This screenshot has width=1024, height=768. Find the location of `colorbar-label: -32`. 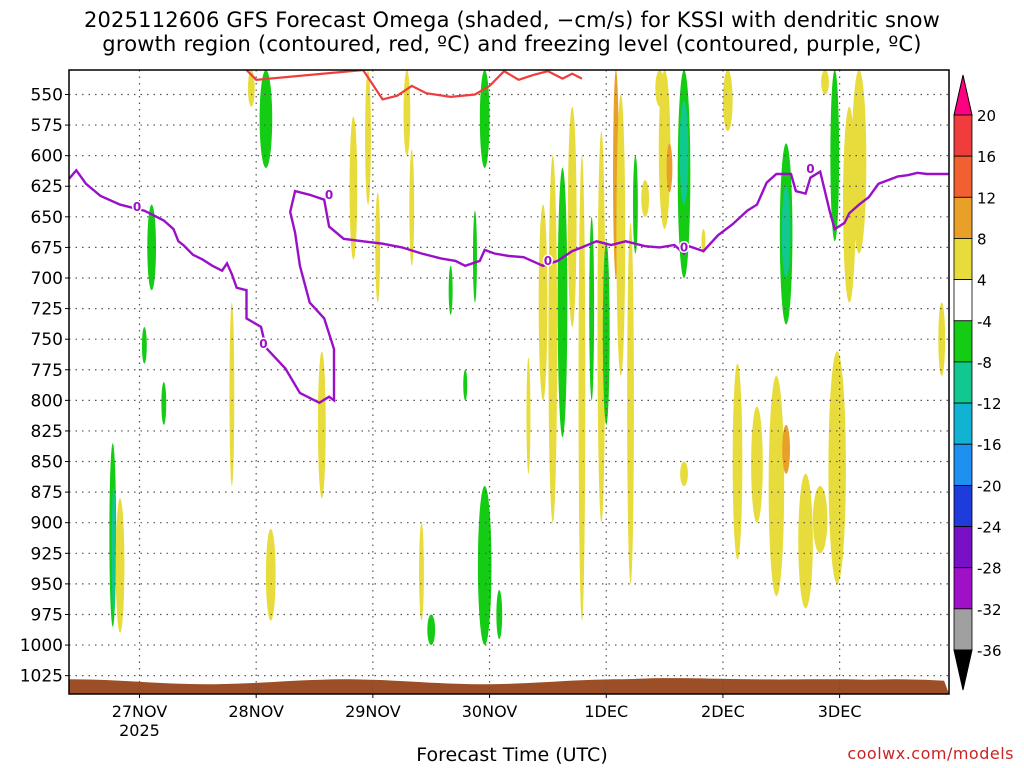

colorbar-label: -32 is located at coordinates (989, 610).